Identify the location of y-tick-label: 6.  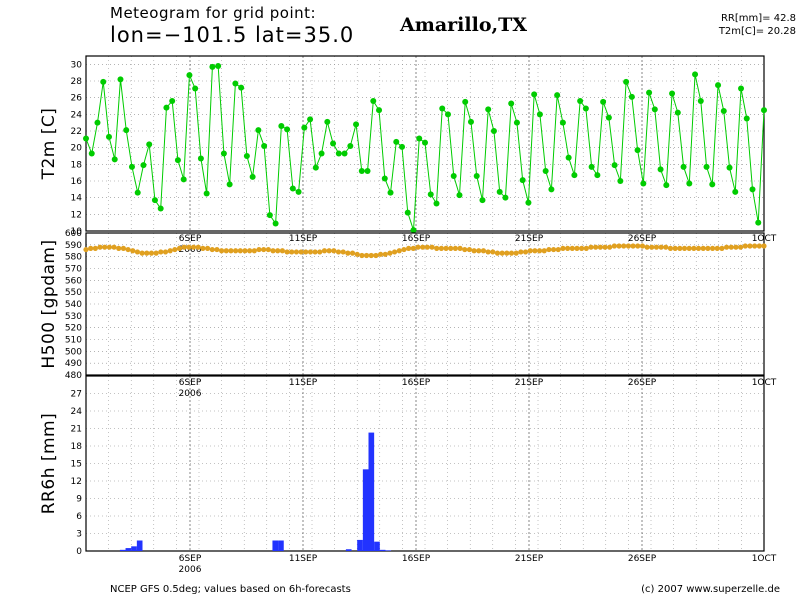
(79, 517).